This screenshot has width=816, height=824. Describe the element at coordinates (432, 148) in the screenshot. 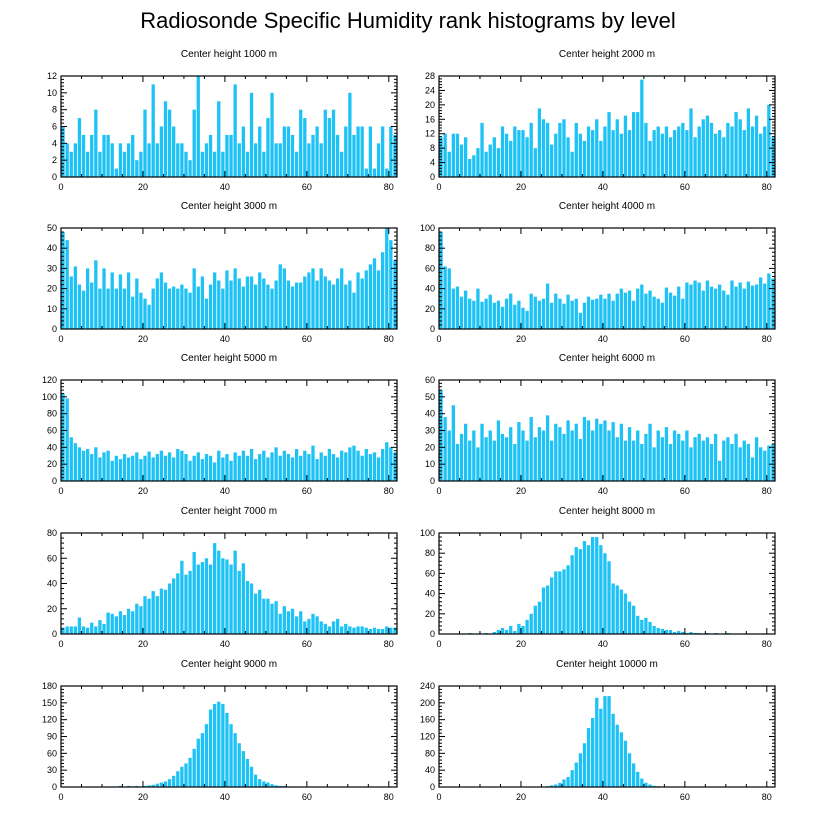

I see `y-tick-label: 8` at that location.